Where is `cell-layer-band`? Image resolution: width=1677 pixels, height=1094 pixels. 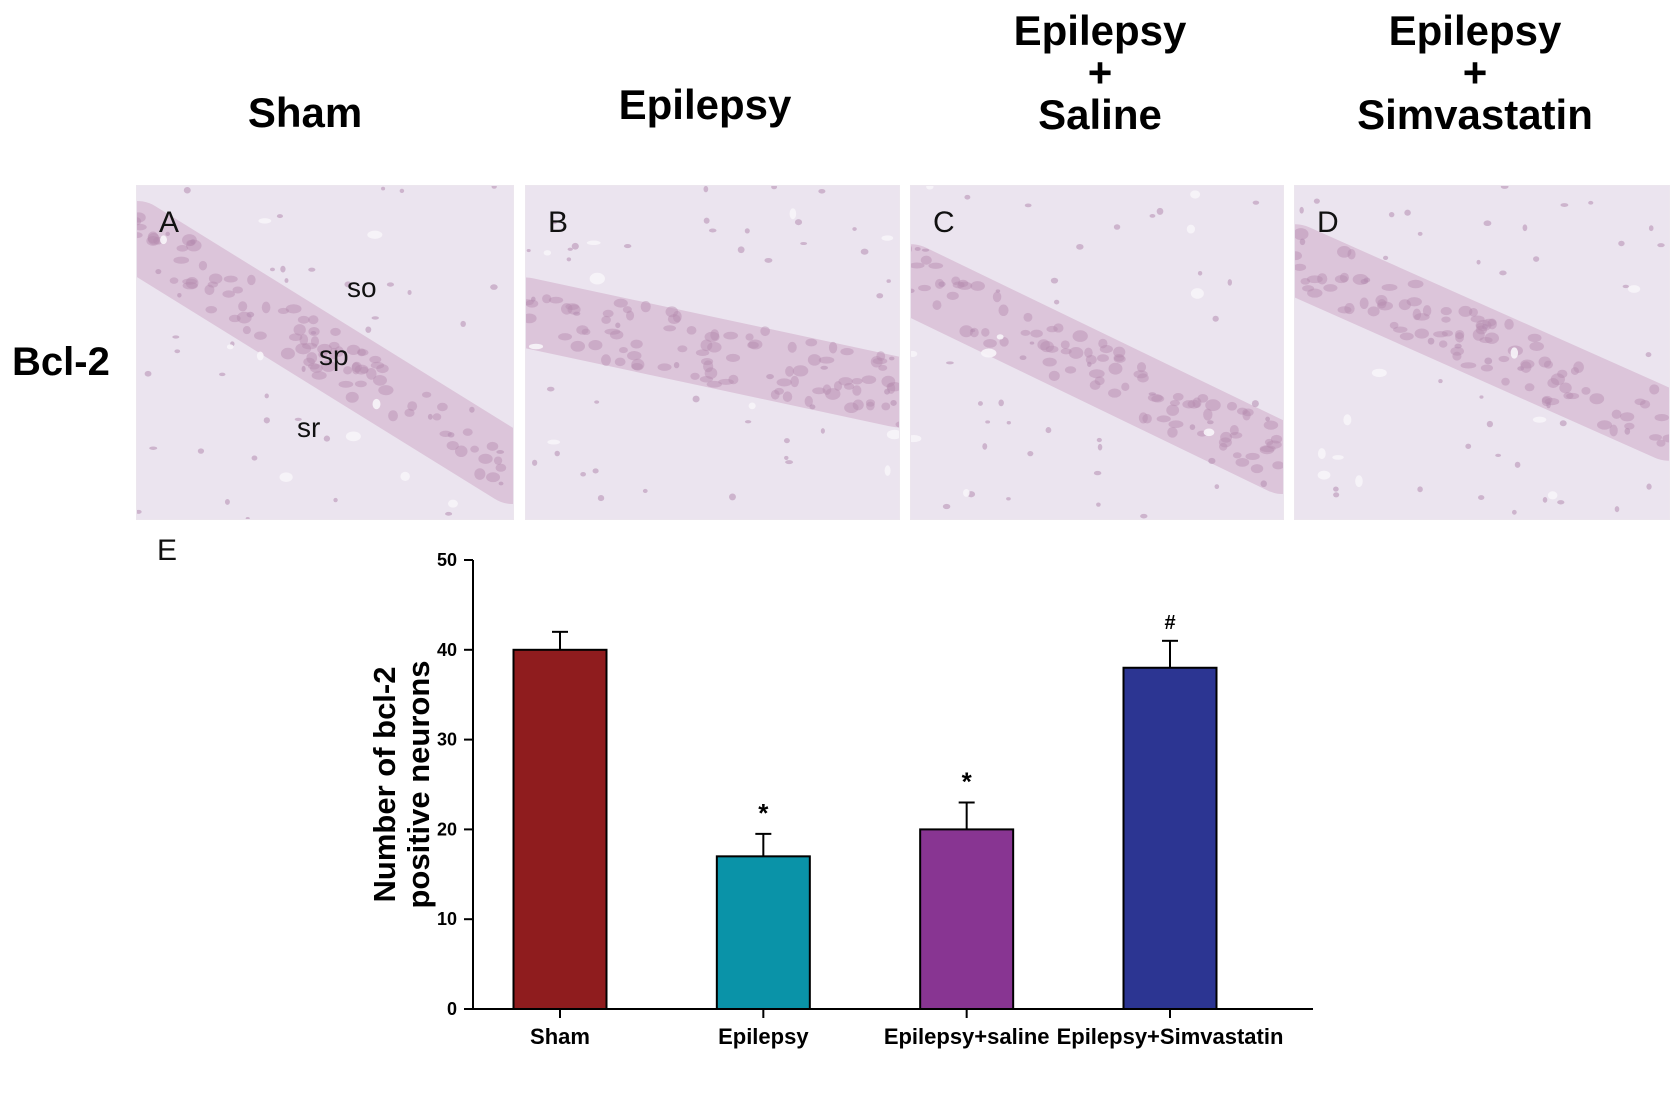
cell-layer-band is located at coordinates (325, 352).